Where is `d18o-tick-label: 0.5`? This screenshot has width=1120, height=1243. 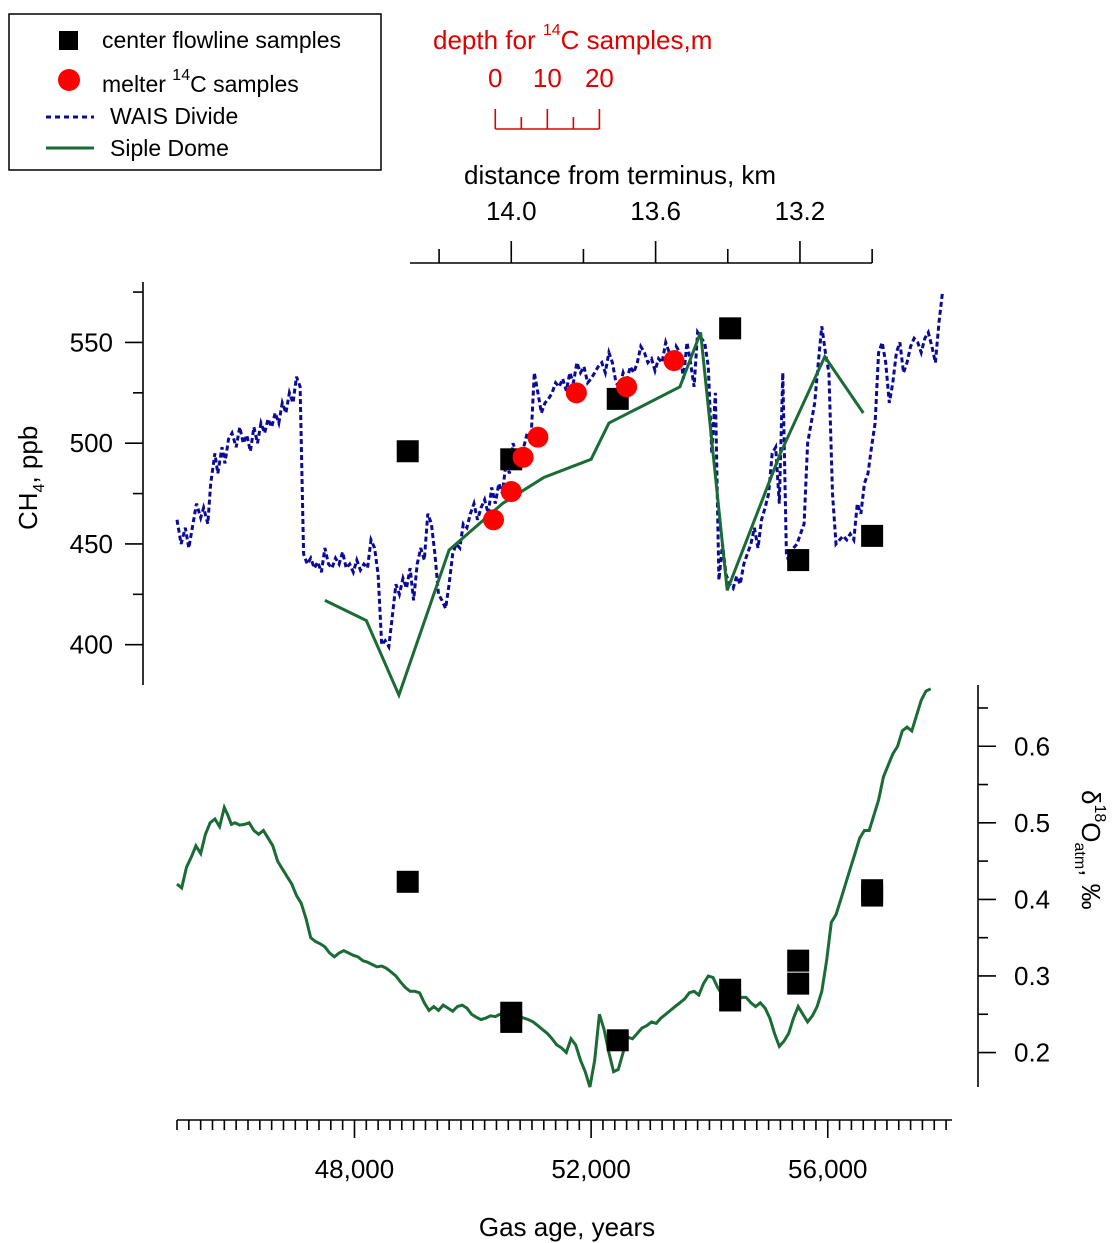 d18o-tick-label: 0.5 is located at coordinates (1032, 823).